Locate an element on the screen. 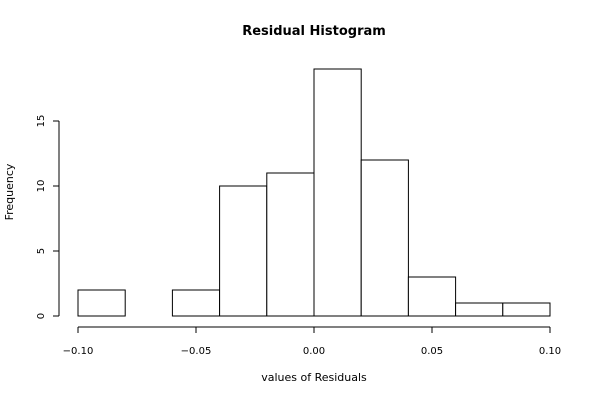  y-tick-label-0: 0 is located at coordinates (41, 316).